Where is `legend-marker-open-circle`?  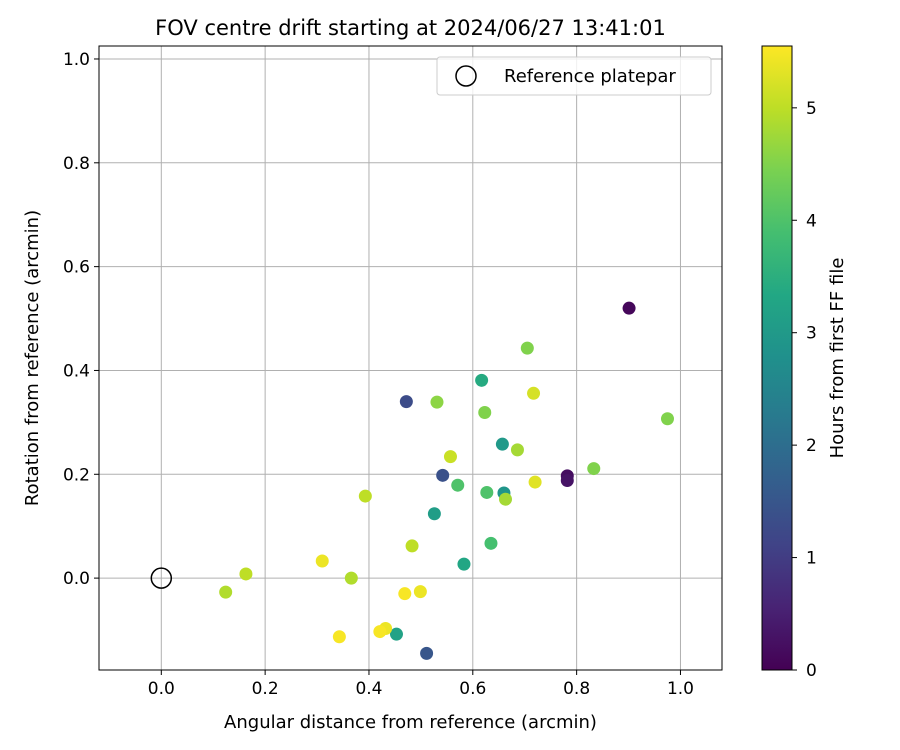 legend-marker-open-circle is located at coordinates (466, 76).